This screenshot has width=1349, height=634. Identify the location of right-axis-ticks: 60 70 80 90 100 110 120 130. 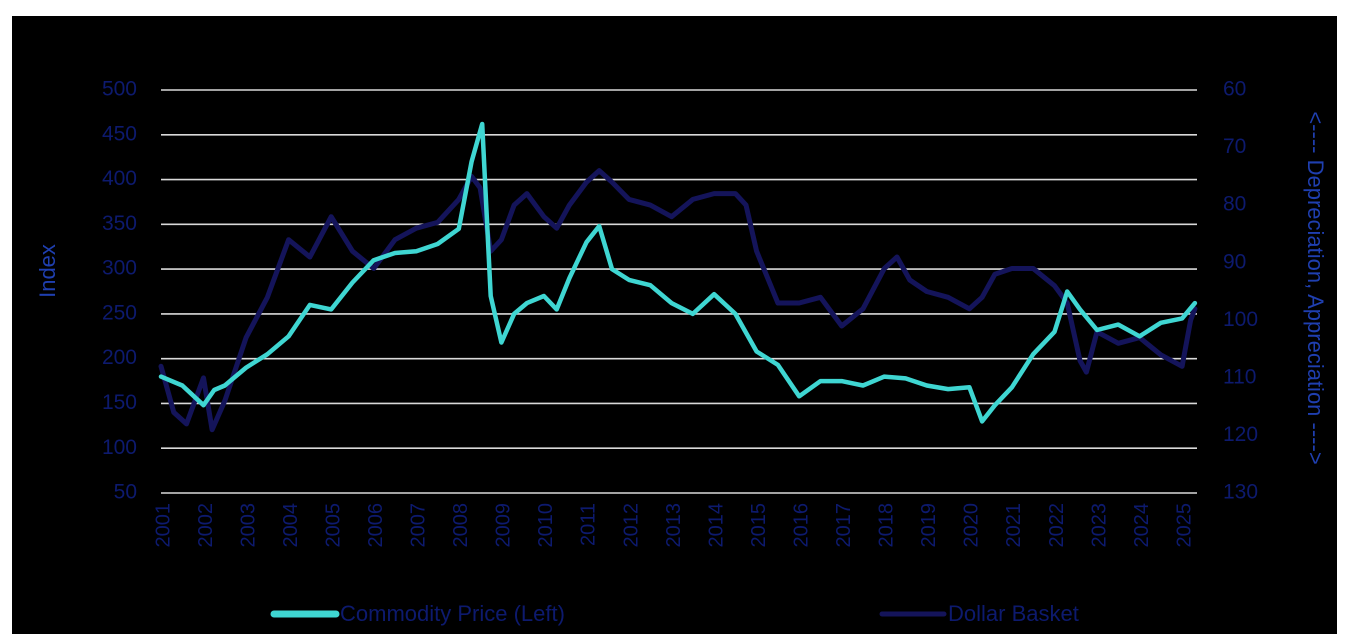
(1240, 291).